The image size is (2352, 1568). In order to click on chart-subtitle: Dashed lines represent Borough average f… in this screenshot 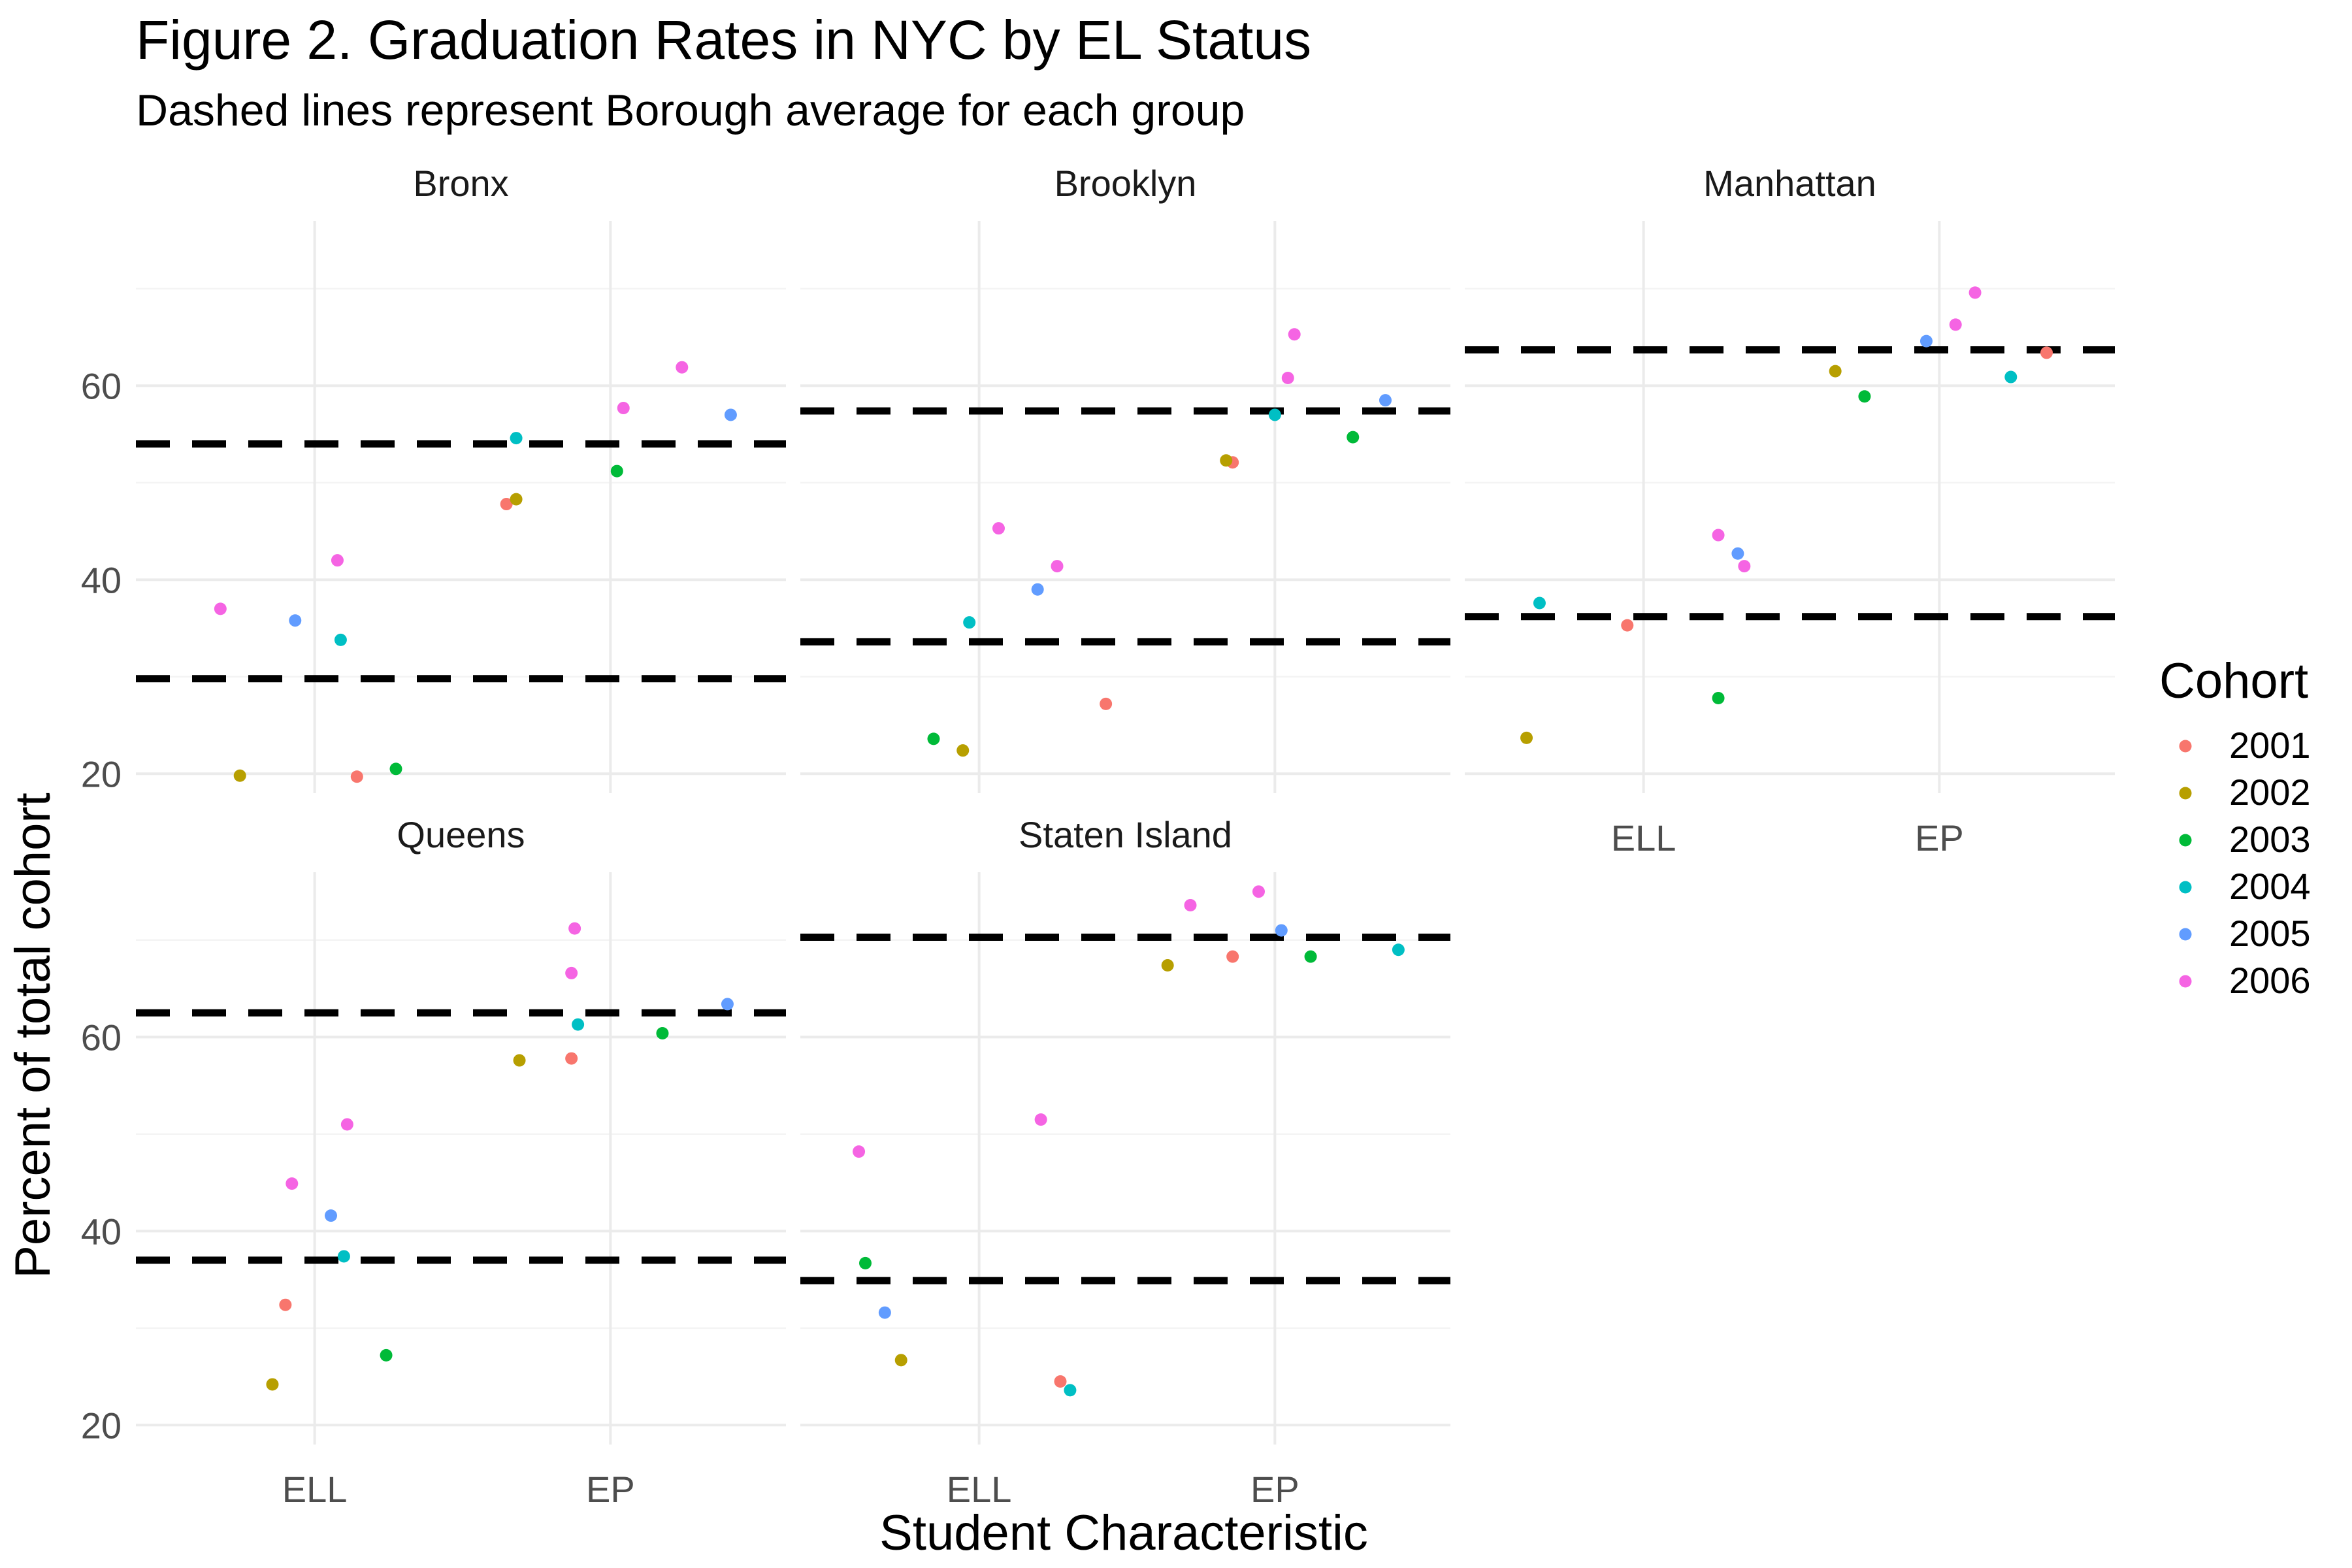, I will do `click(690, 110)`.